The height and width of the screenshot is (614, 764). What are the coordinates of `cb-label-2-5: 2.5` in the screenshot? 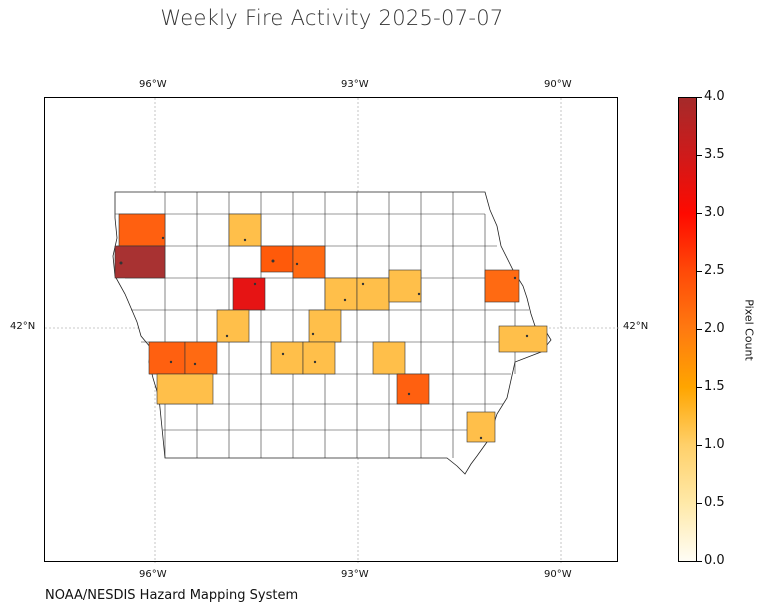 It's located at (714, 270).